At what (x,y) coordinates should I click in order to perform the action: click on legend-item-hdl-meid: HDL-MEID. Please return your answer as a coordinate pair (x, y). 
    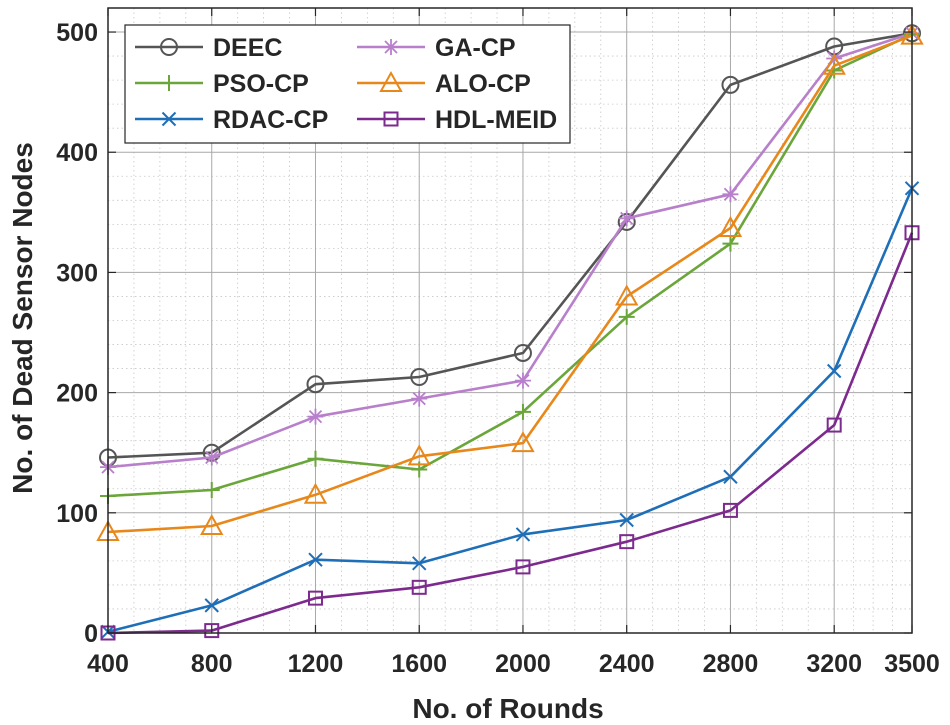
    Looking at the image, I should click on (457, 120).